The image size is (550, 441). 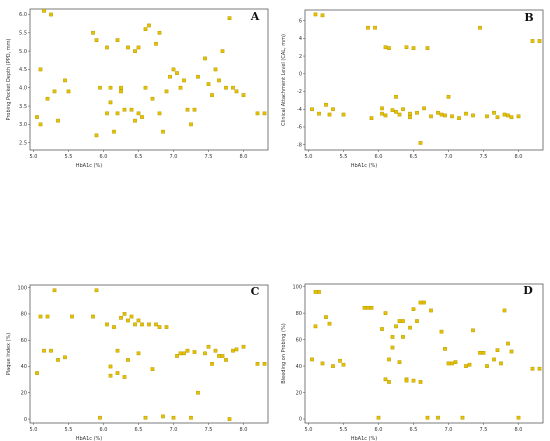 What do you see at coordinates (89, 166) in the screenshot?
I see `x-axis-label: HbA1c (%)` at bounding box center [89, 166].